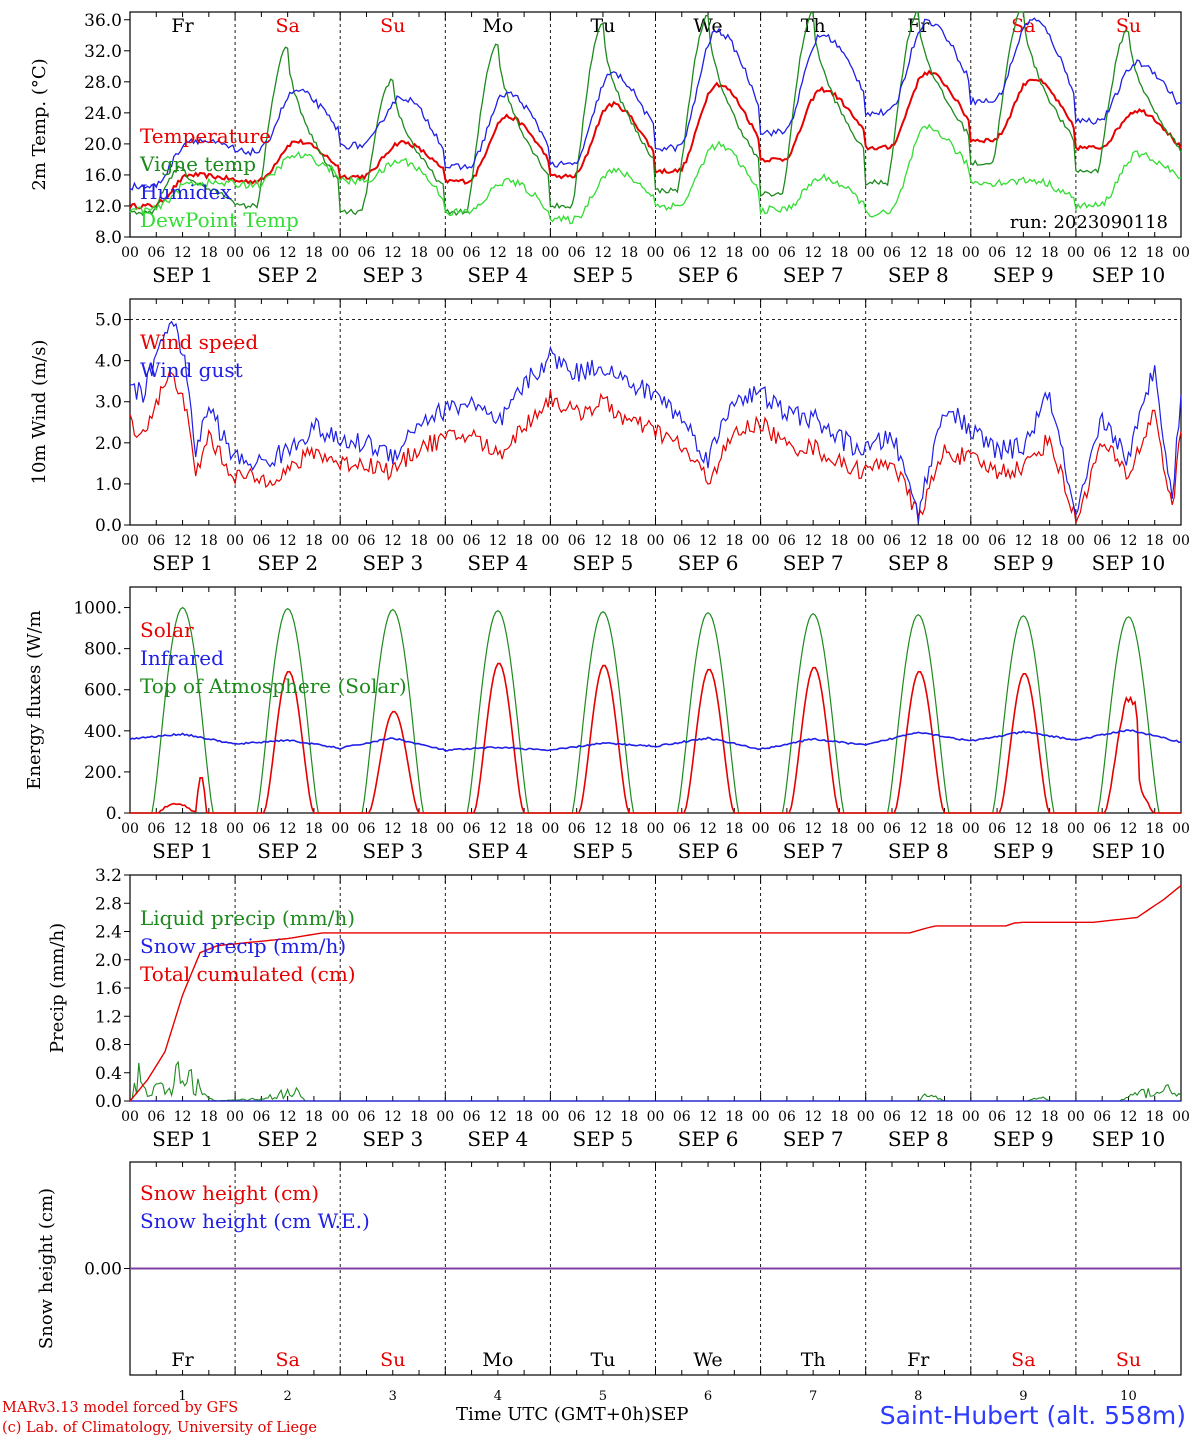 The height and width of the screenshot is (1440, 1194). I want to click on x-axis-title: Time UTC (GMT+0h)SEP, so click(572, 1414).